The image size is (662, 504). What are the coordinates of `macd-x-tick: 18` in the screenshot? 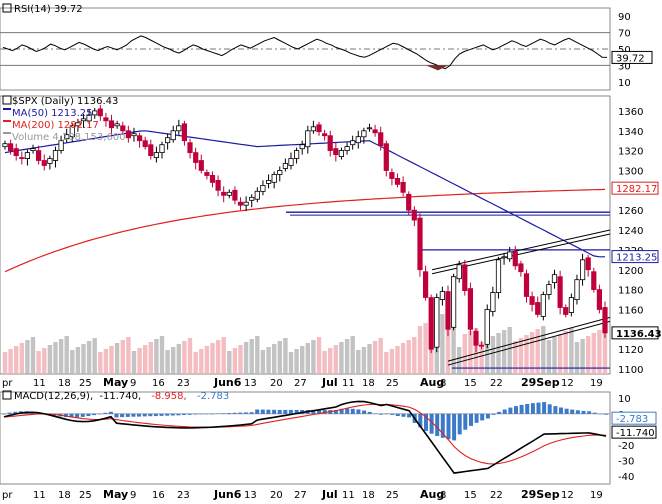 It's located at (64, 495).